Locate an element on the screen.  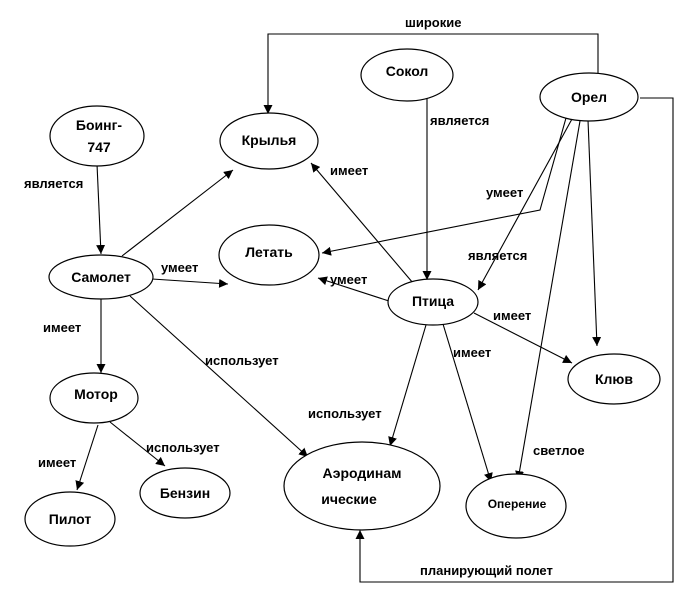
edge-orel-letat is located at coordinates (444, 186).